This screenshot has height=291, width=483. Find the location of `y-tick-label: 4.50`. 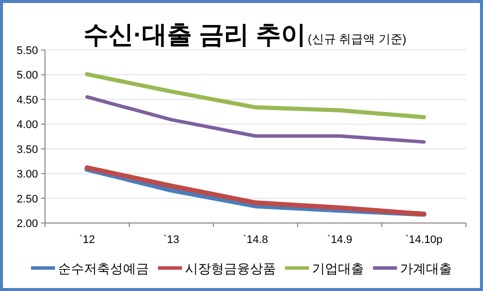

y-tick-label: 4.50 is located at coordinates (27, 100).